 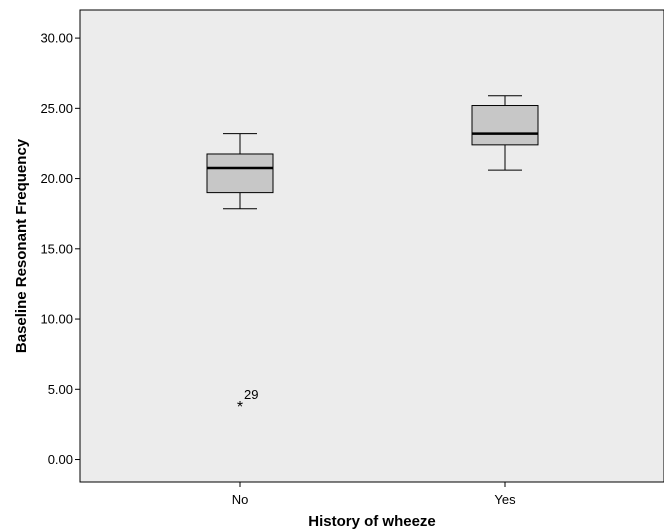 I want to click on y-tick-label: 10.00, so click(x=56, y=319).